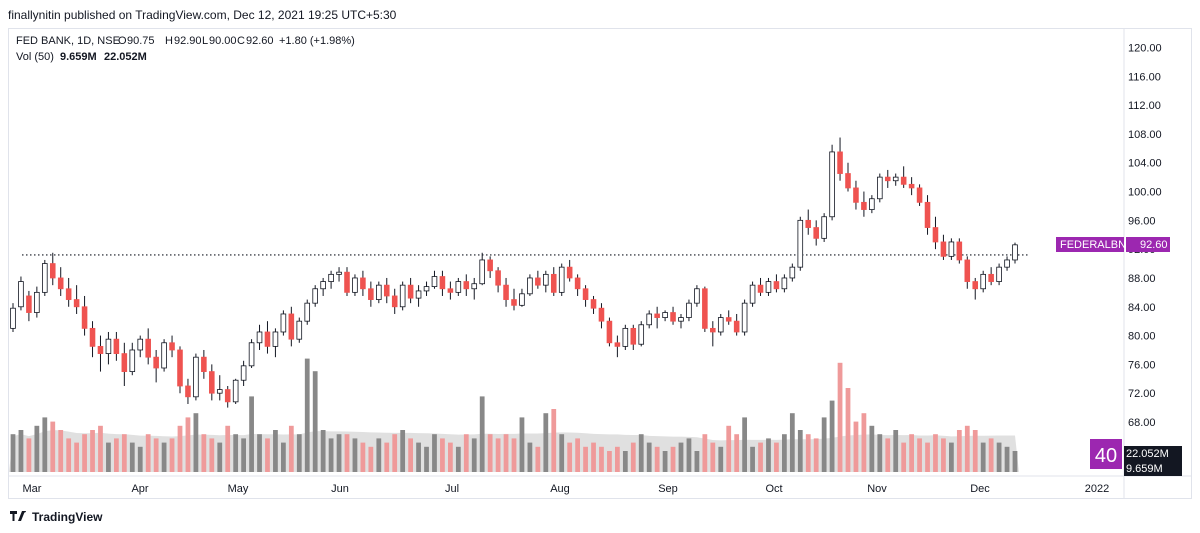 The width and height of the screenshot is (1200, 533). I want to click on price-axis-tick: 84.00, so click(1142, 308).